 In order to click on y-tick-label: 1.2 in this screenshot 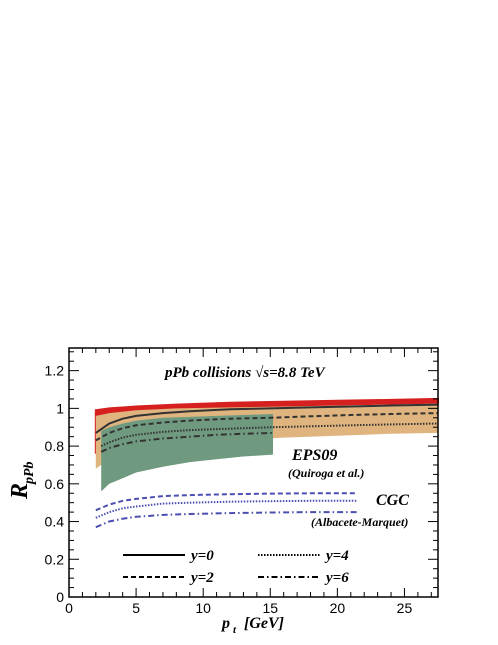, I will do `click(55, 371)`.